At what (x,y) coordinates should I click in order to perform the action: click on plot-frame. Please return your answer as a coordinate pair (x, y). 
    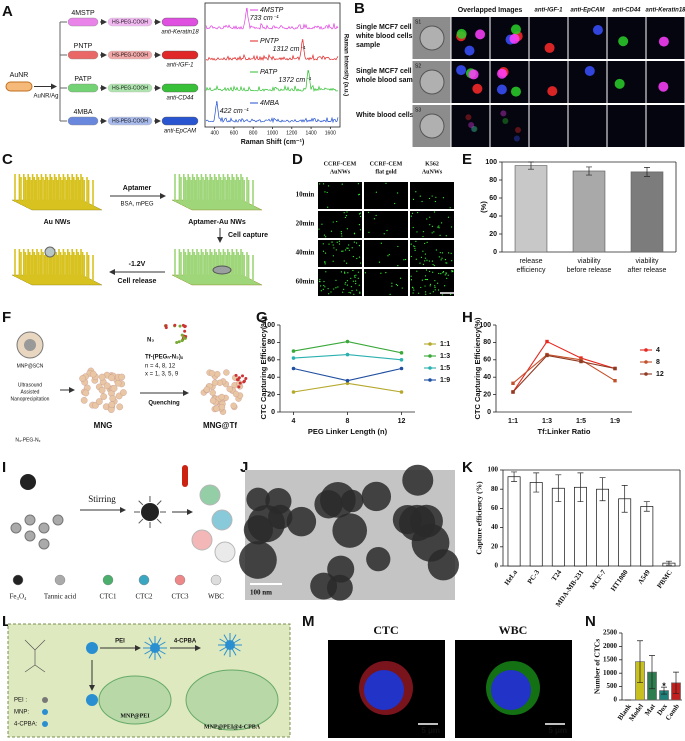
    Looking at the image, I should click on (272, 65).